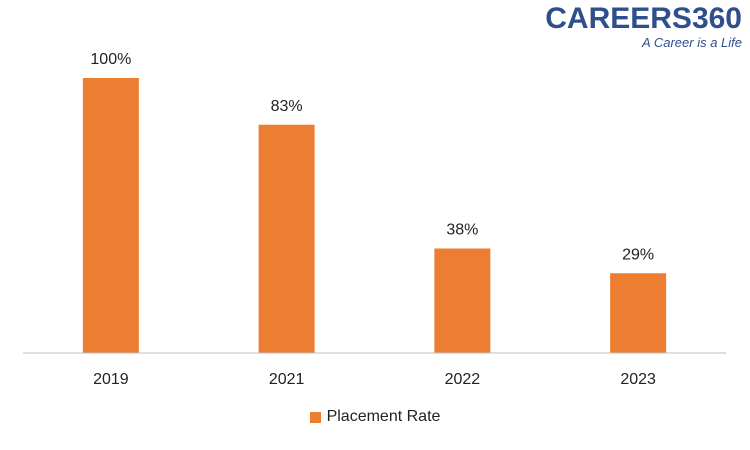  Describe the element at coordinates (287, 106) in the screenshot. I see `data-label-2021: 83%` at that location.